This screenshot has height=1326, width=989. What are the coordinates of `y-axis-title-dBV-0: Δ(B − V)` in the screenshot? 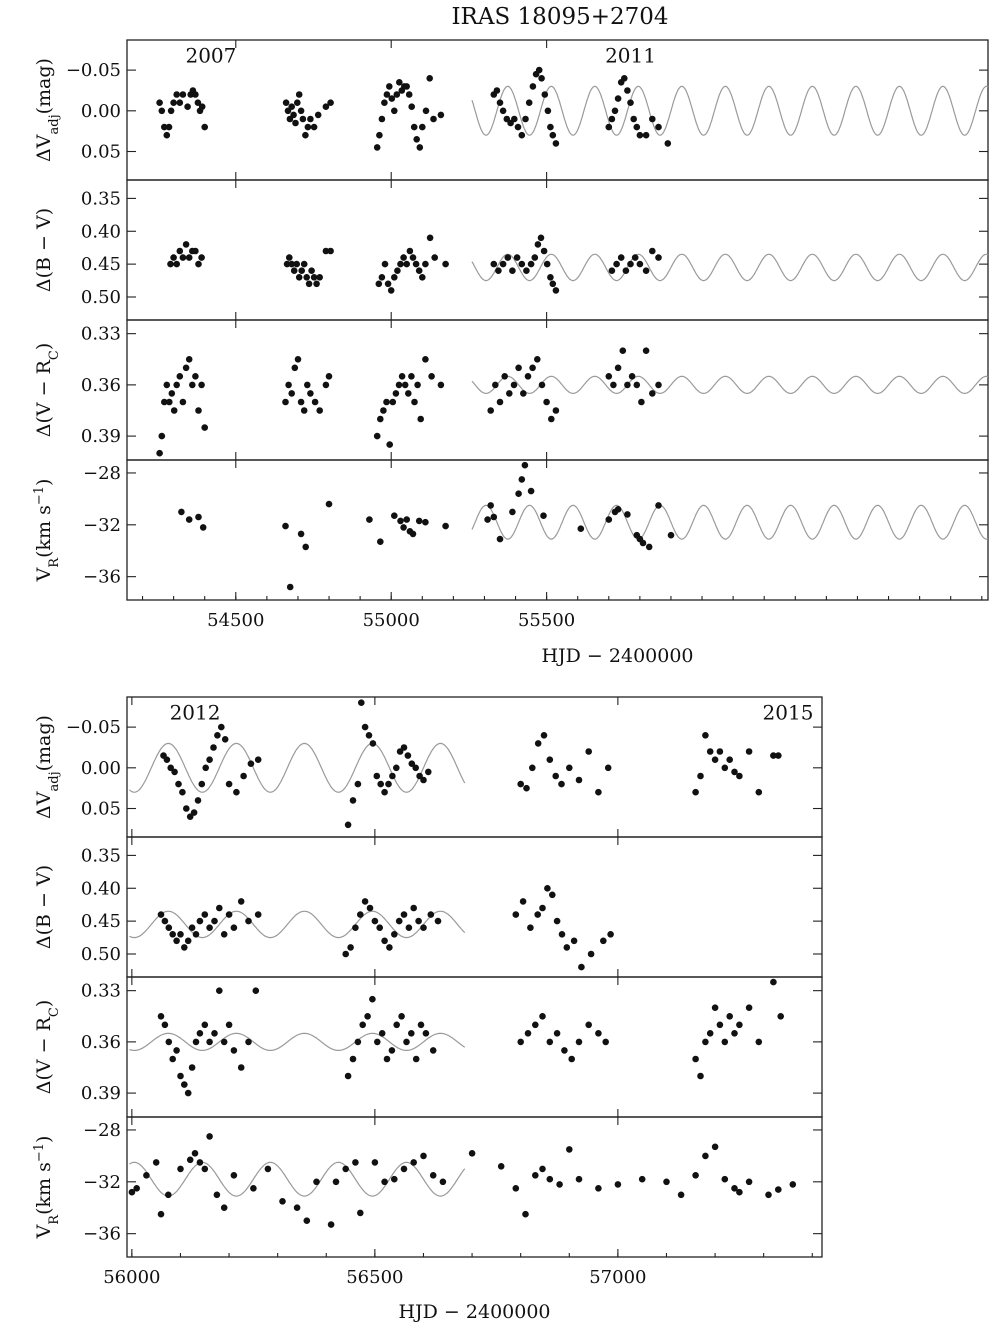 It's located at (44, 250).